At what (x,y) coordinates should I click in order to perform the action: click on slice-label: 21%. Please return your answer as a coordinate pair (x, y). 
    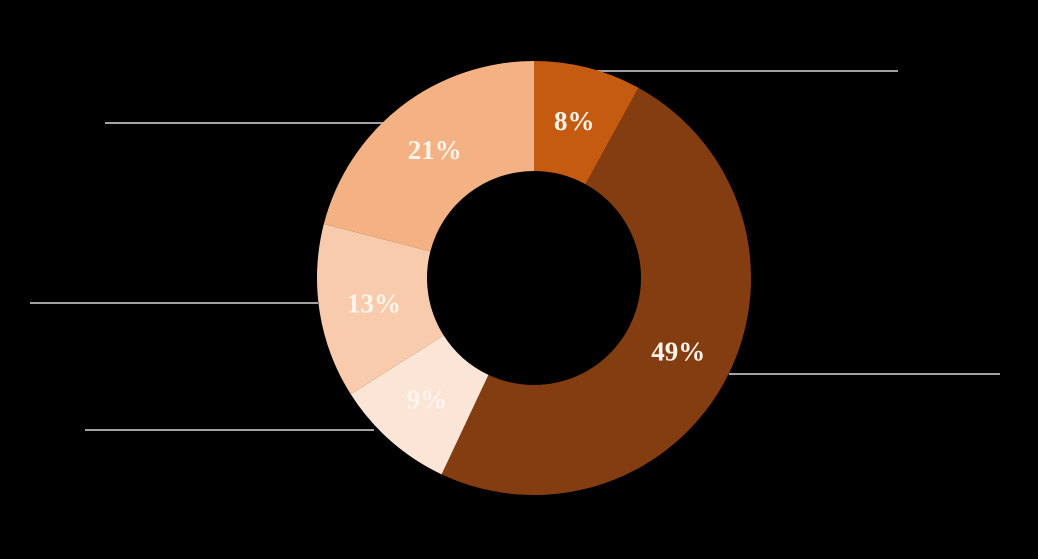
    Looking at the image, I should click on (435, 150).